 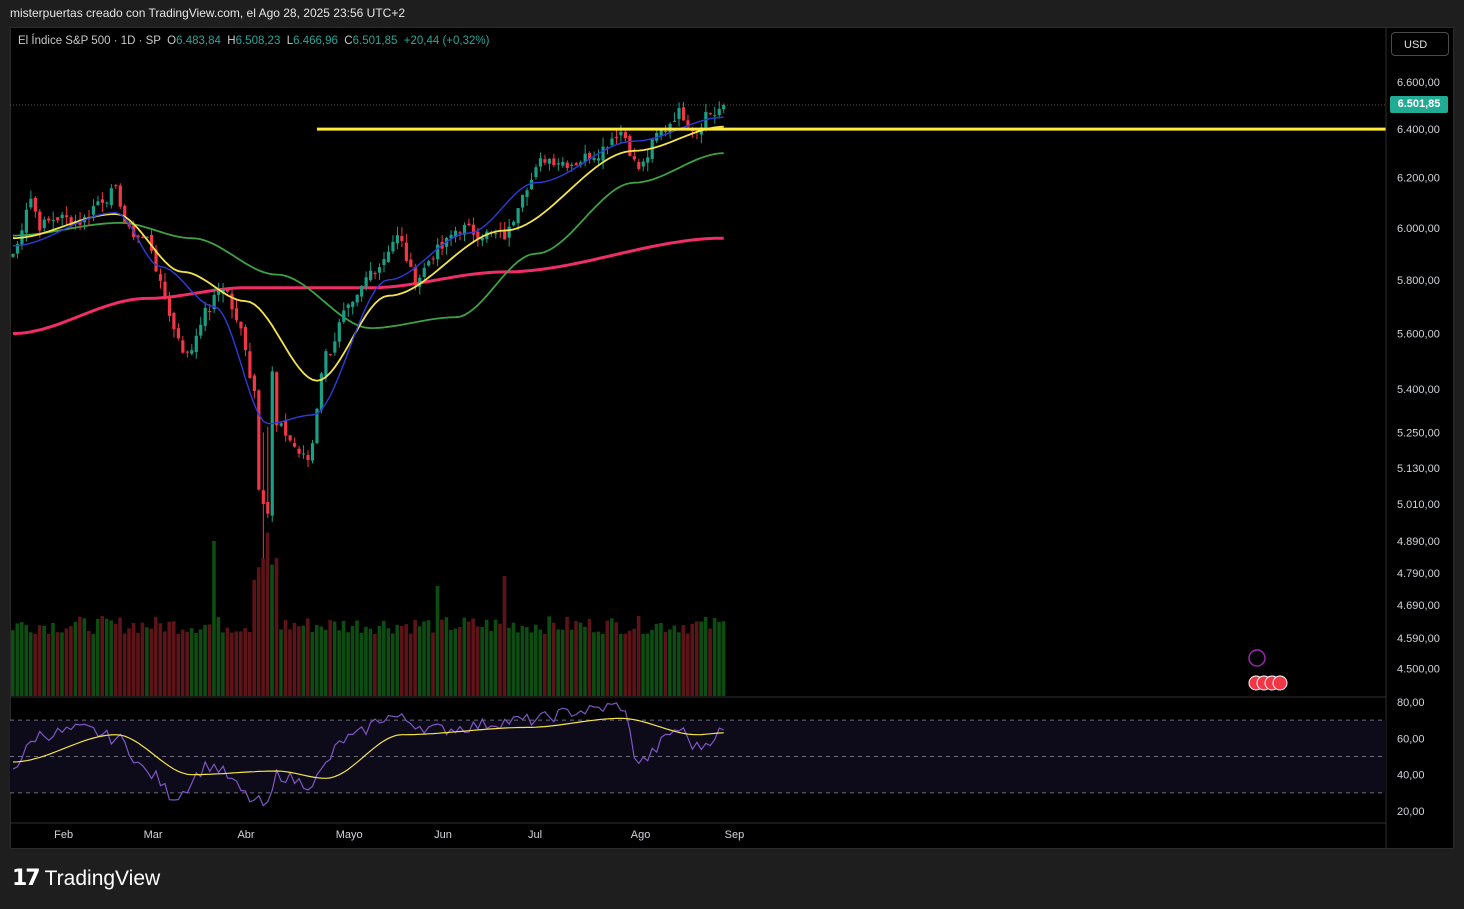 I want to click on month-label: Sep, so click(x=735, y=835).